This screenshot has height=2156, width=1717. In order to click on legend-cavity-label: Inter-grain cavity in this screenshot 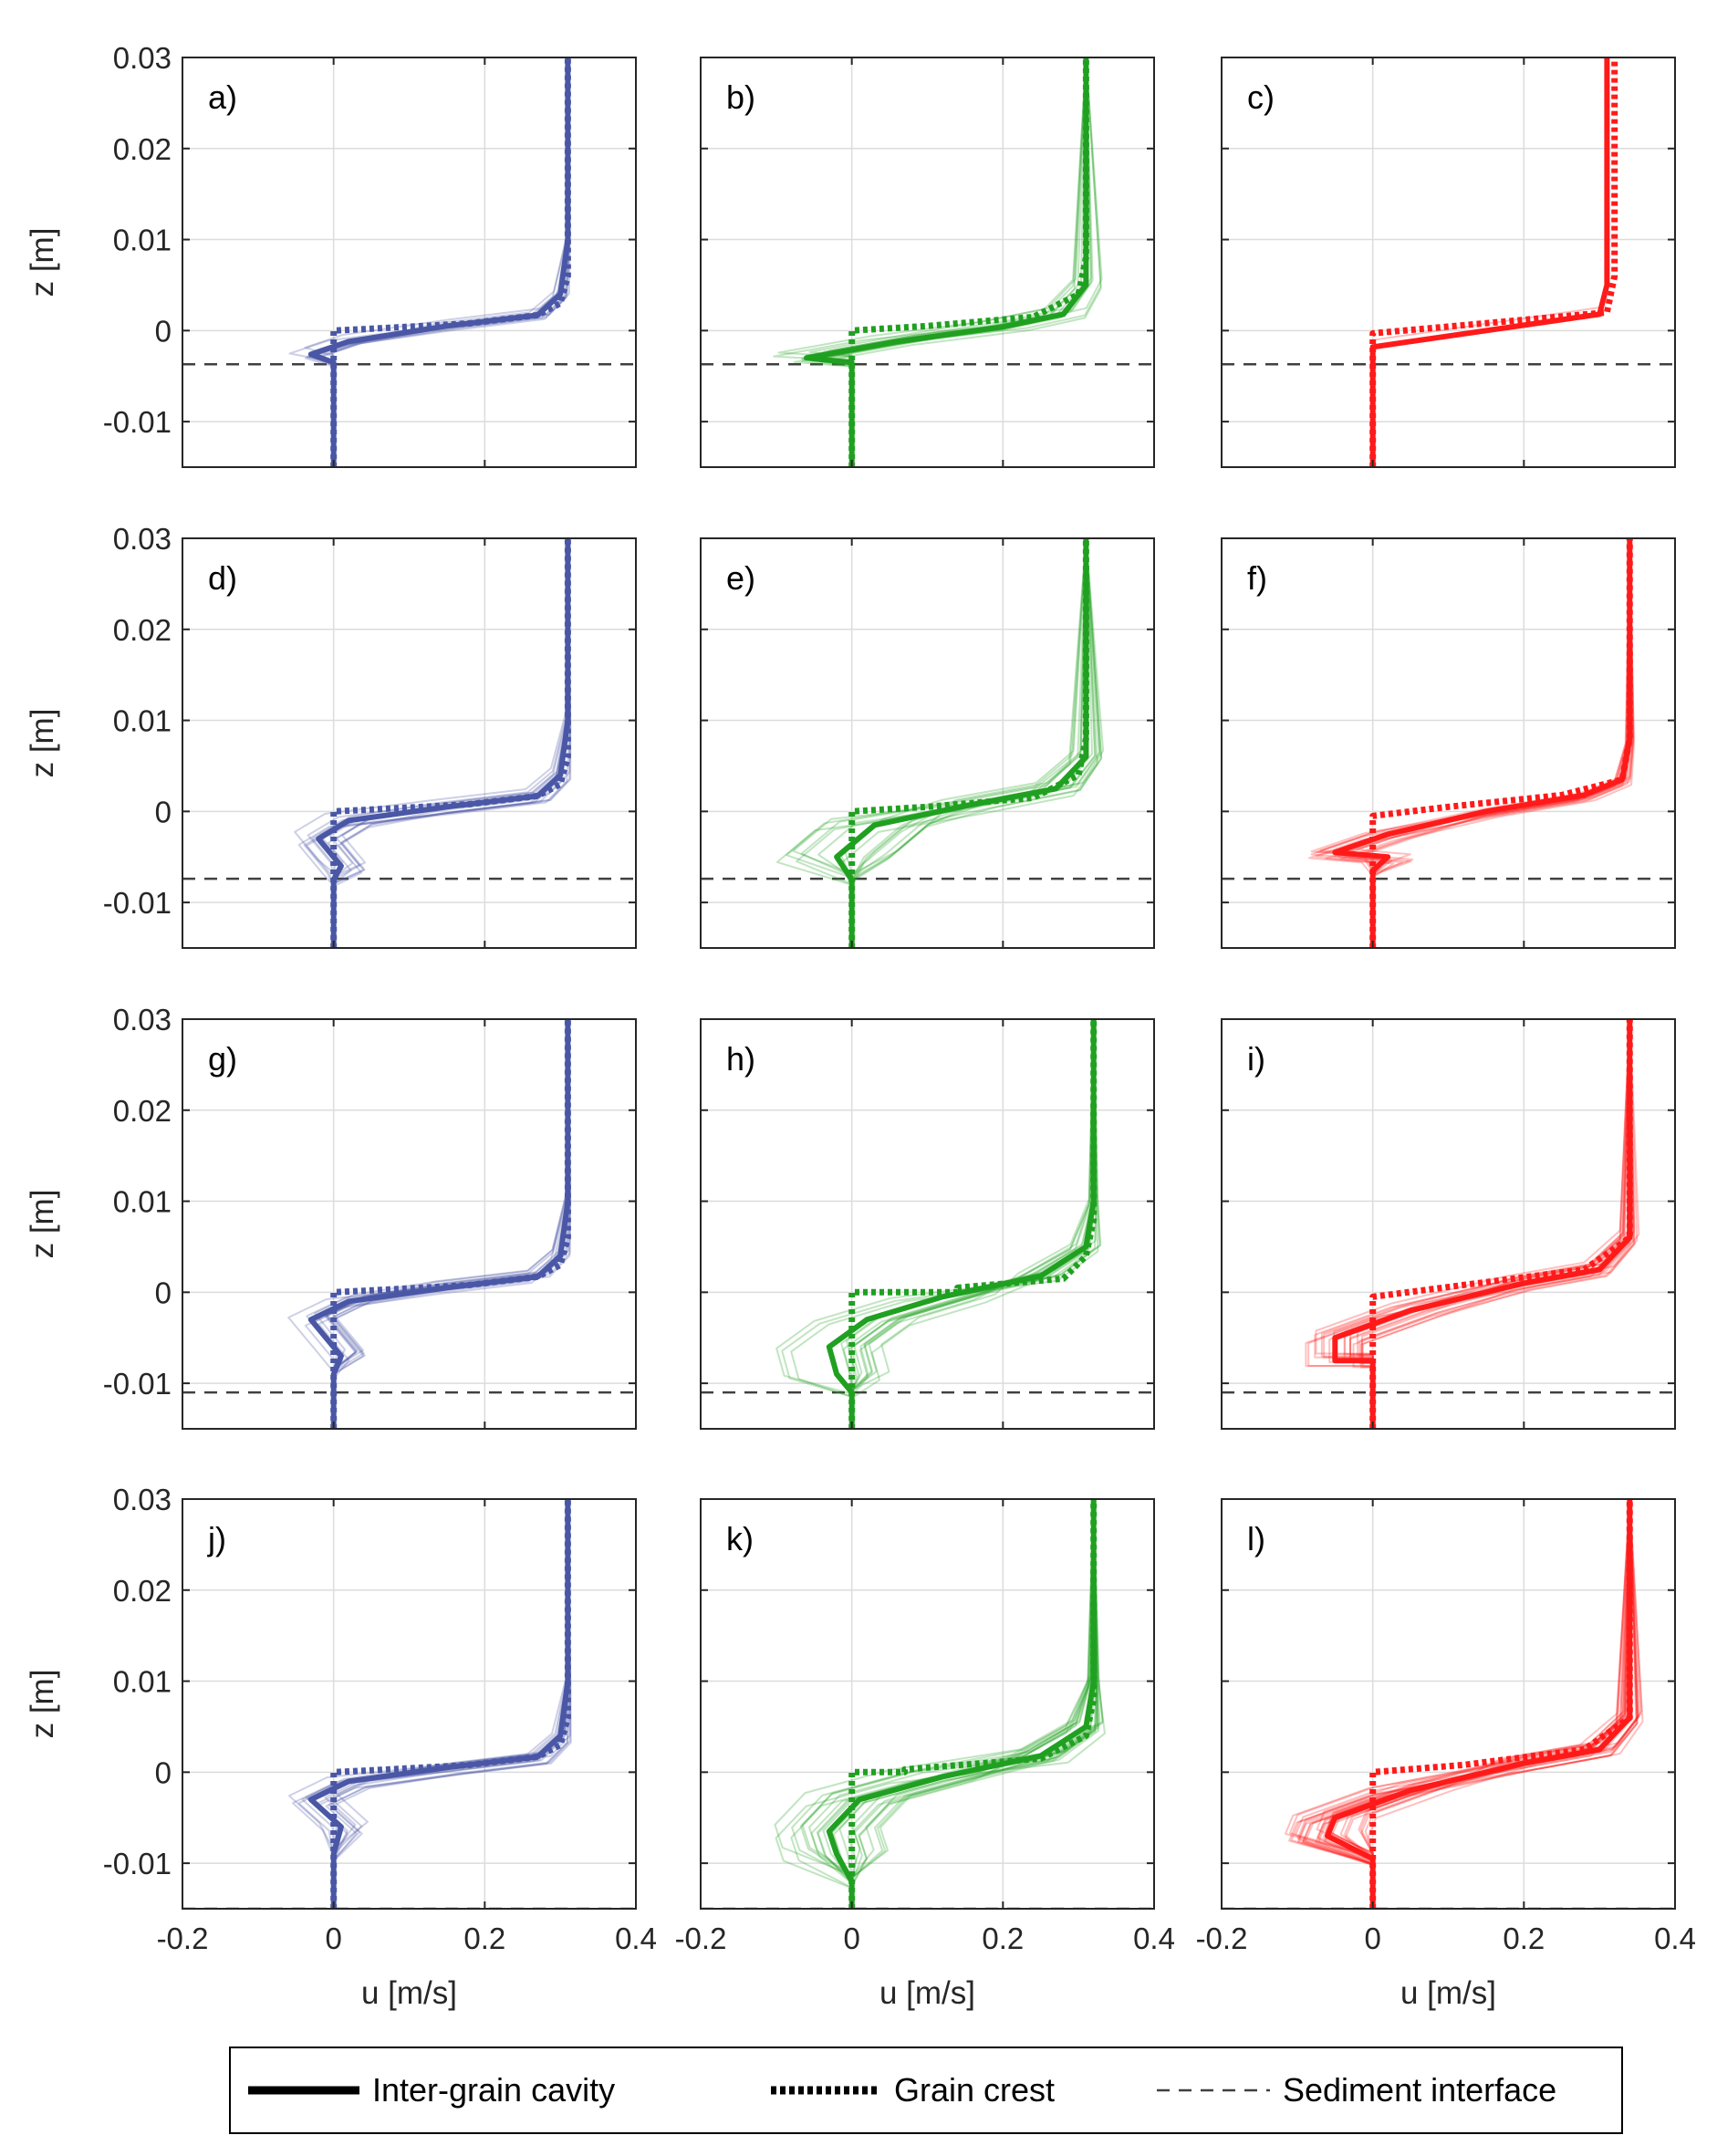, I will do `click(493, 2090)`.